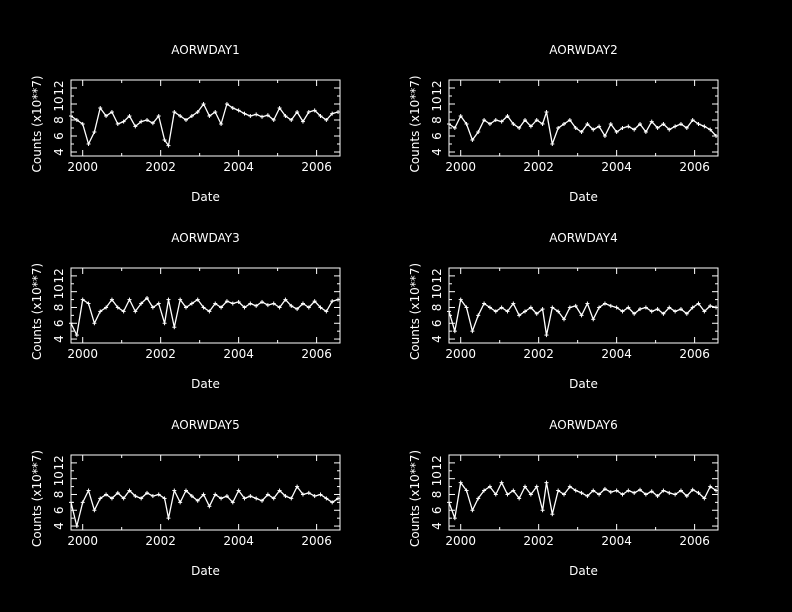  What do you see at coordinates (583, 238) in the screenshot?
I see `chart-title-4: AORWDAY4` at bounding box center [583, 238].